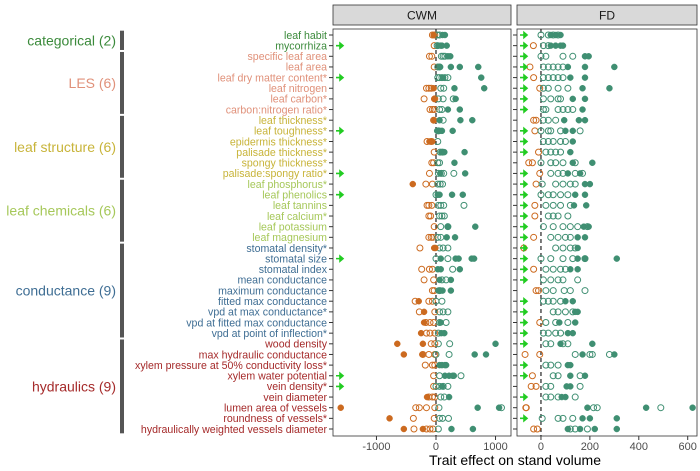  Describe the element at coordinates (290, 132) in the screenshot. I see `trait-label: leaf toughness*` at that location.